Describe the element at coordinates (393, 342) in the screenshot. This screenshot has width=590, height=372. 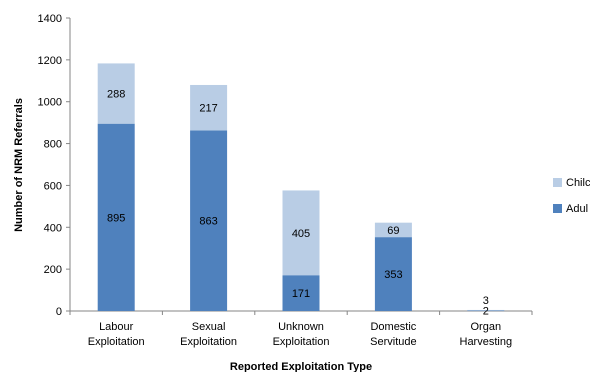
I see `x-tick-label: Servitude` at that location.